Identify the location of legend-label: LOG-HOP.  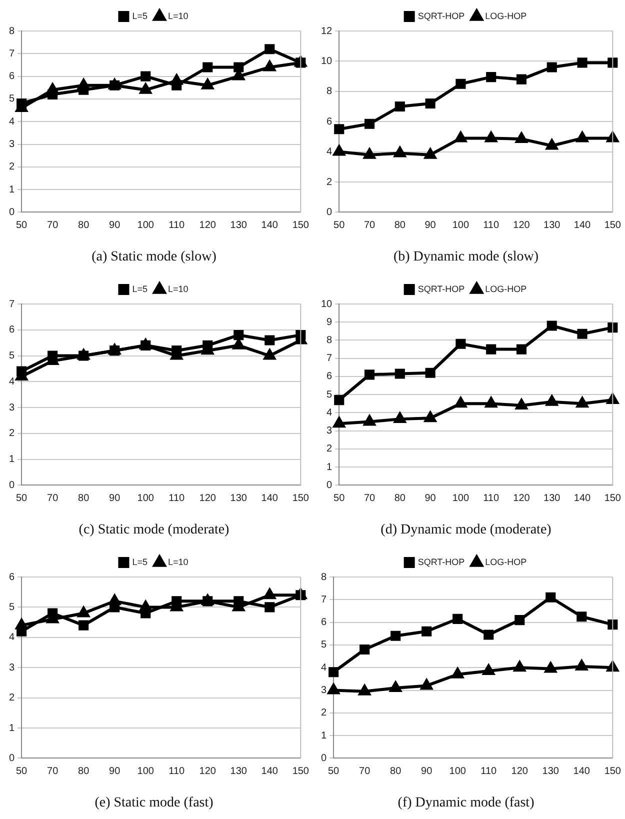
(506, 15).